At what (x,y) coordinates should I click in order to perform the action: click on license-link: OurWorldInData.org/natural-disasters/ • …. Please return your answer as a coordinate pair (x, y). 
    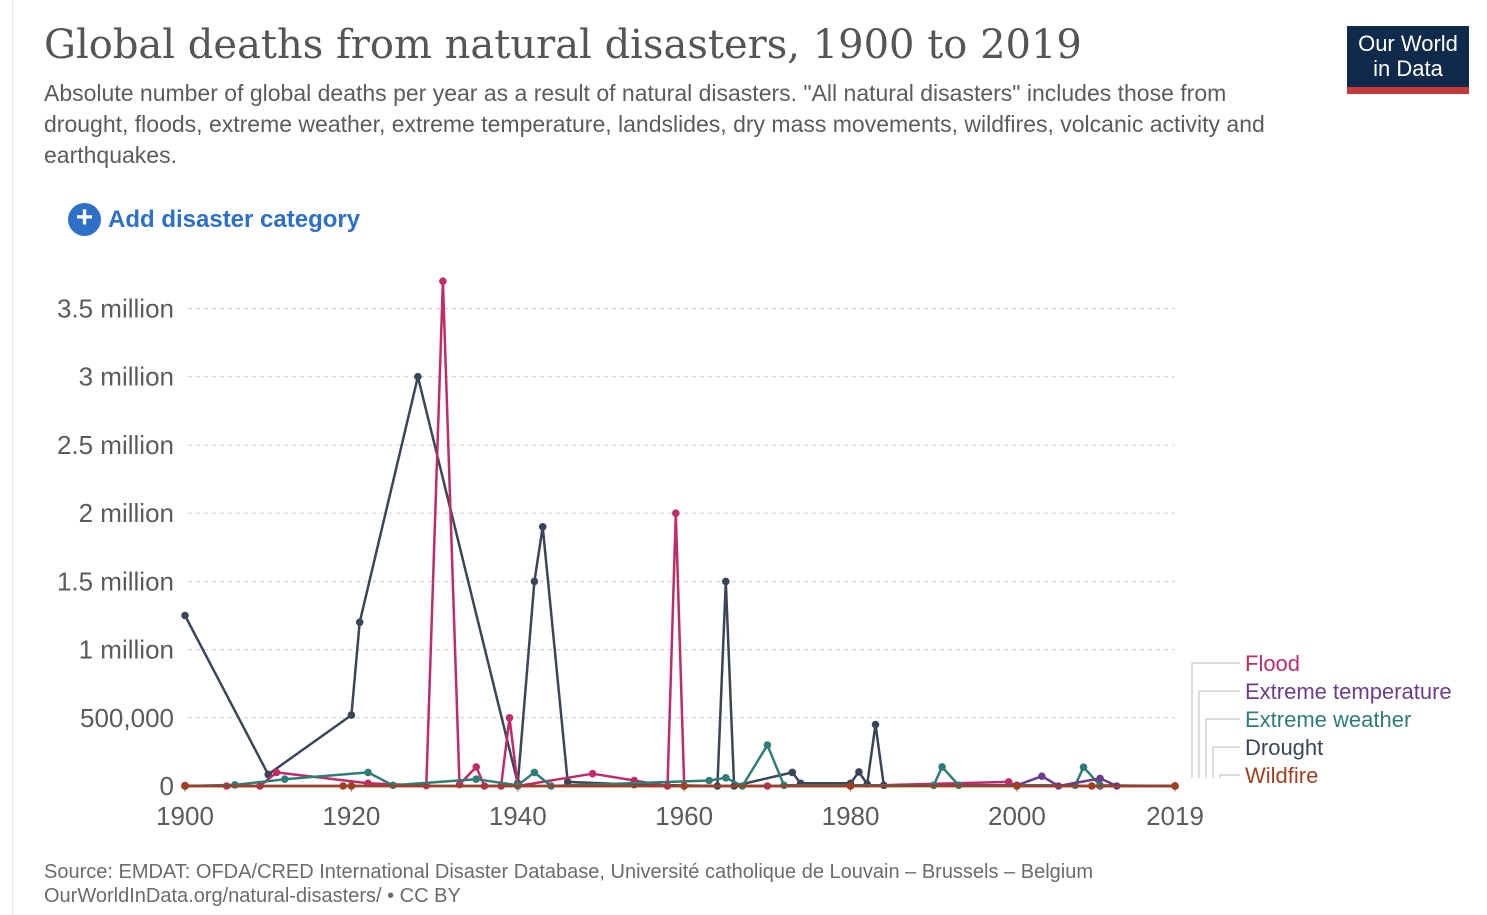
    Looking at the image, I should click on (252, 896).